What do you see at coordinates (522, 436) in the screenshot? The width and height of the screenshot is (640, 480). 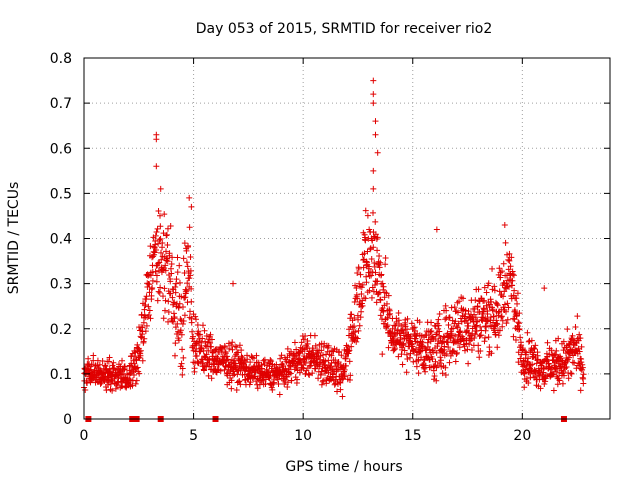 I see `x-tick-label: 20` at bounding box center [522, 436].